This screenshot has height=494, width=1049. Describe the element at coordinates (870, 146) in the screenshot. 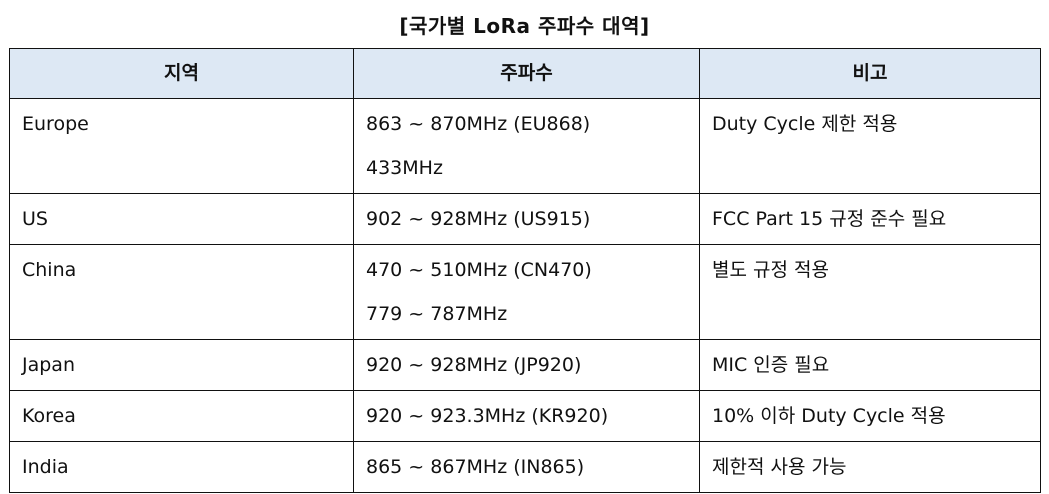

I see `cell-note: Duty Cycle 제한 적용` at that location.